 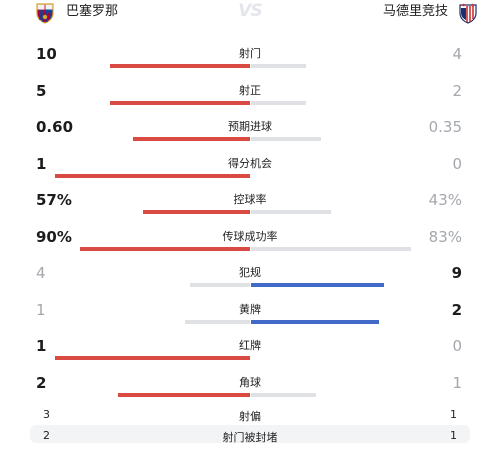 I want to click on home-stat-value: 0.60, so click(x=55, y=127).